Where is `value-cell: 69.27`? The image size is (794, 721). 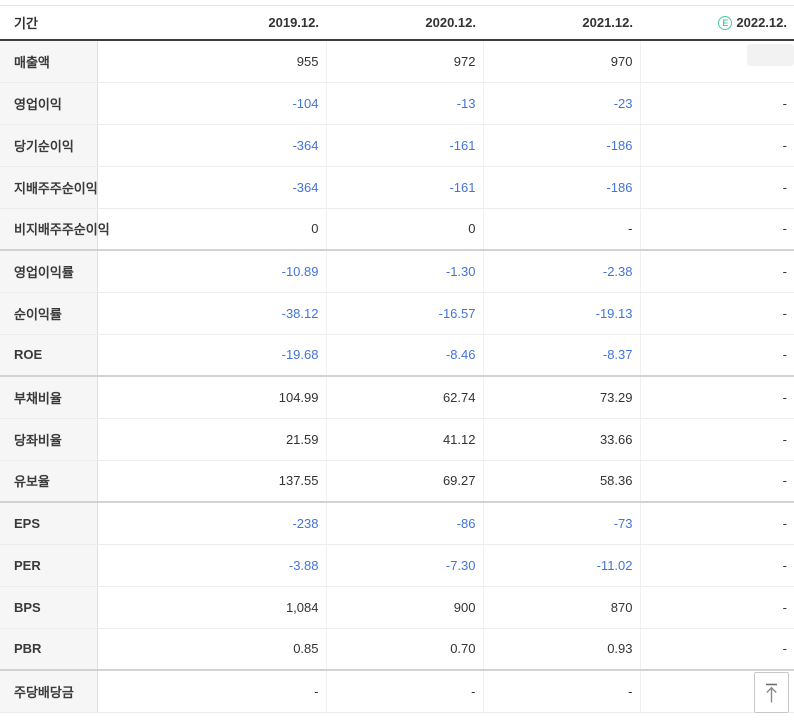
value-cell: 69.27 is located at coordinates (405, 481).